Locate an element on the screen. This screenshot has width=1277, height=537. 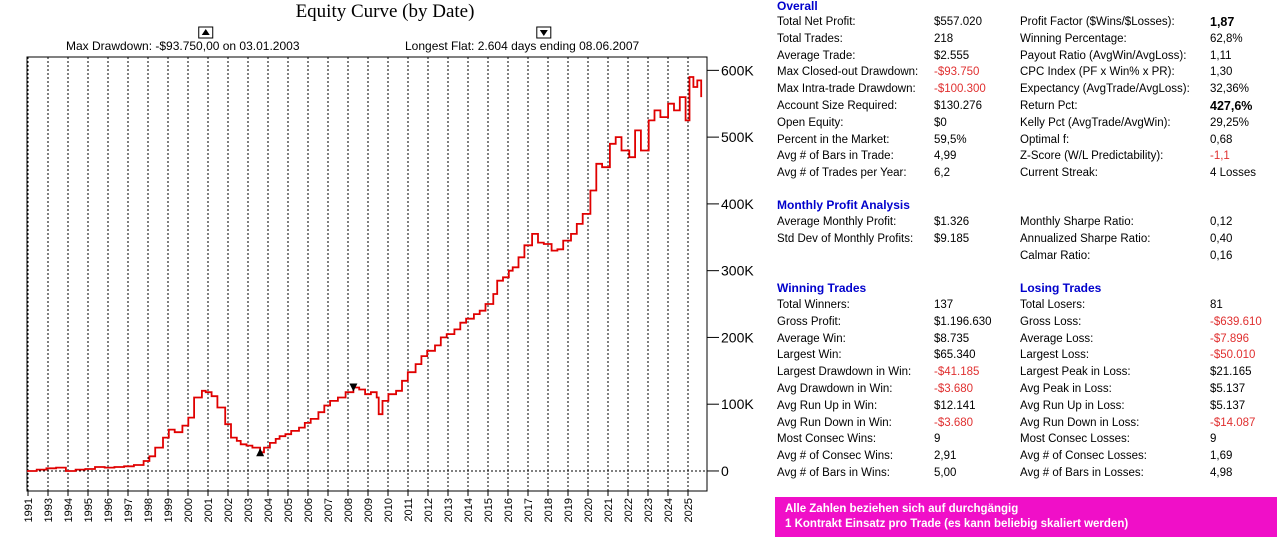
x-tick-label: 2005 is located at coordinates (289, 510).